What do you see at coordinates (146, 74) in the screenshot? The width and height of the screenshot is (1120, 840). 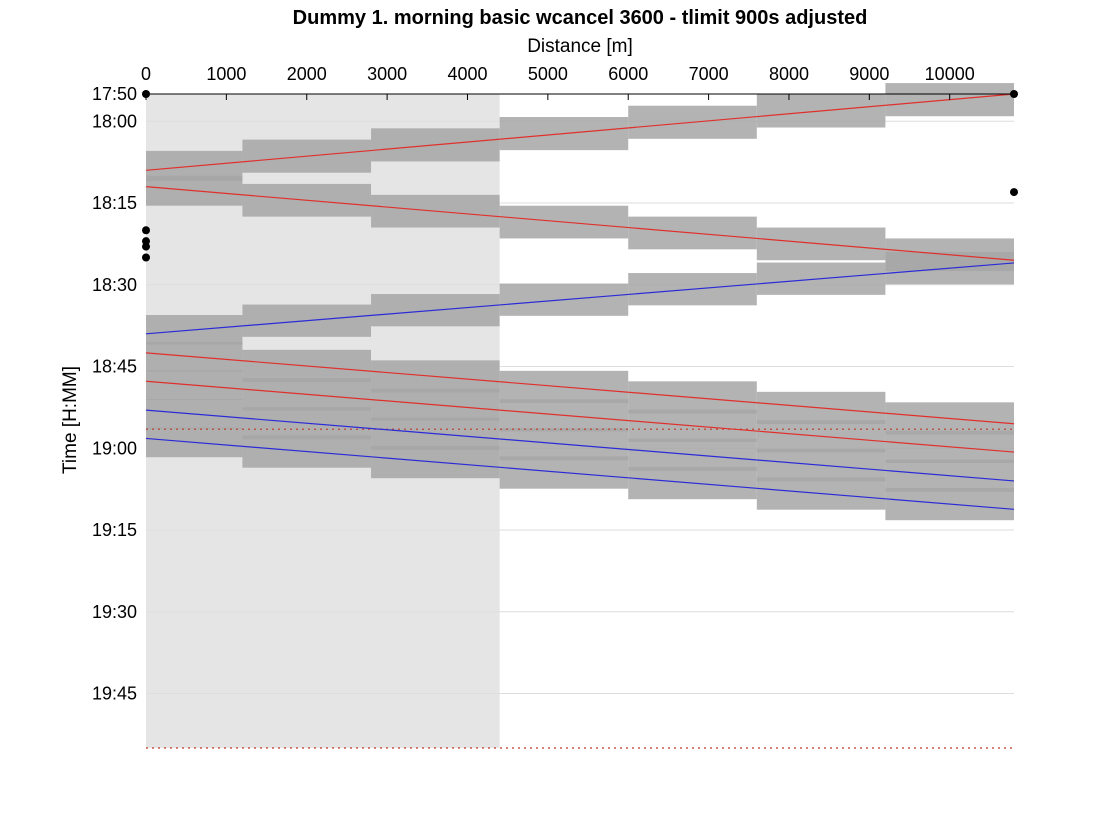 I see `x-tick-label: 0` at bounding box center [146, 74].